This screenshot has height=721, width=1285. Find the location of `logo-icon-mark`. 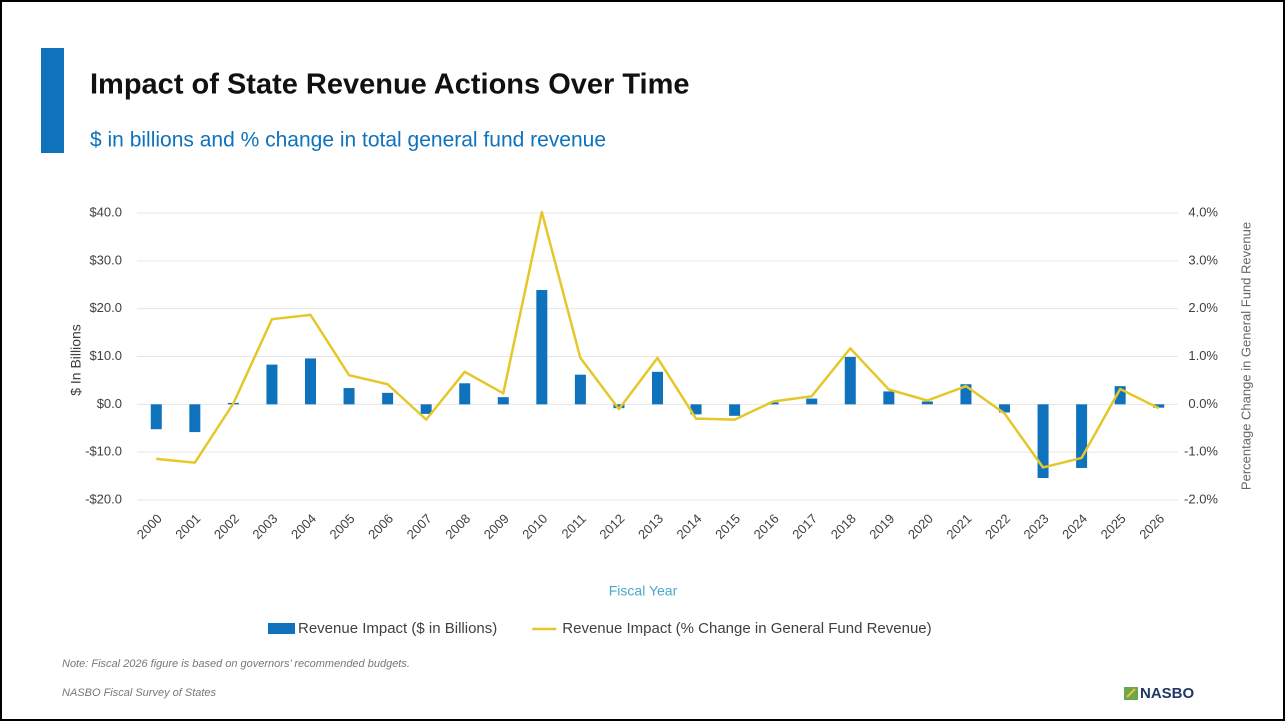

logo-icon-mark is located at coordinates (1131, 693).